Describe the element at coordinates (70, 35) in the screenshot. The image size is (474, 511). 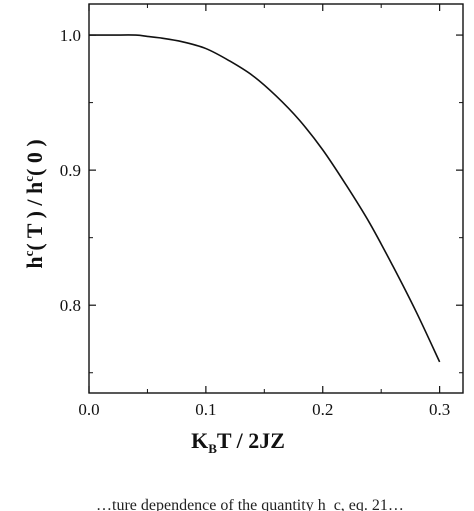
I see `y-tick-label: 1.0` at that location.